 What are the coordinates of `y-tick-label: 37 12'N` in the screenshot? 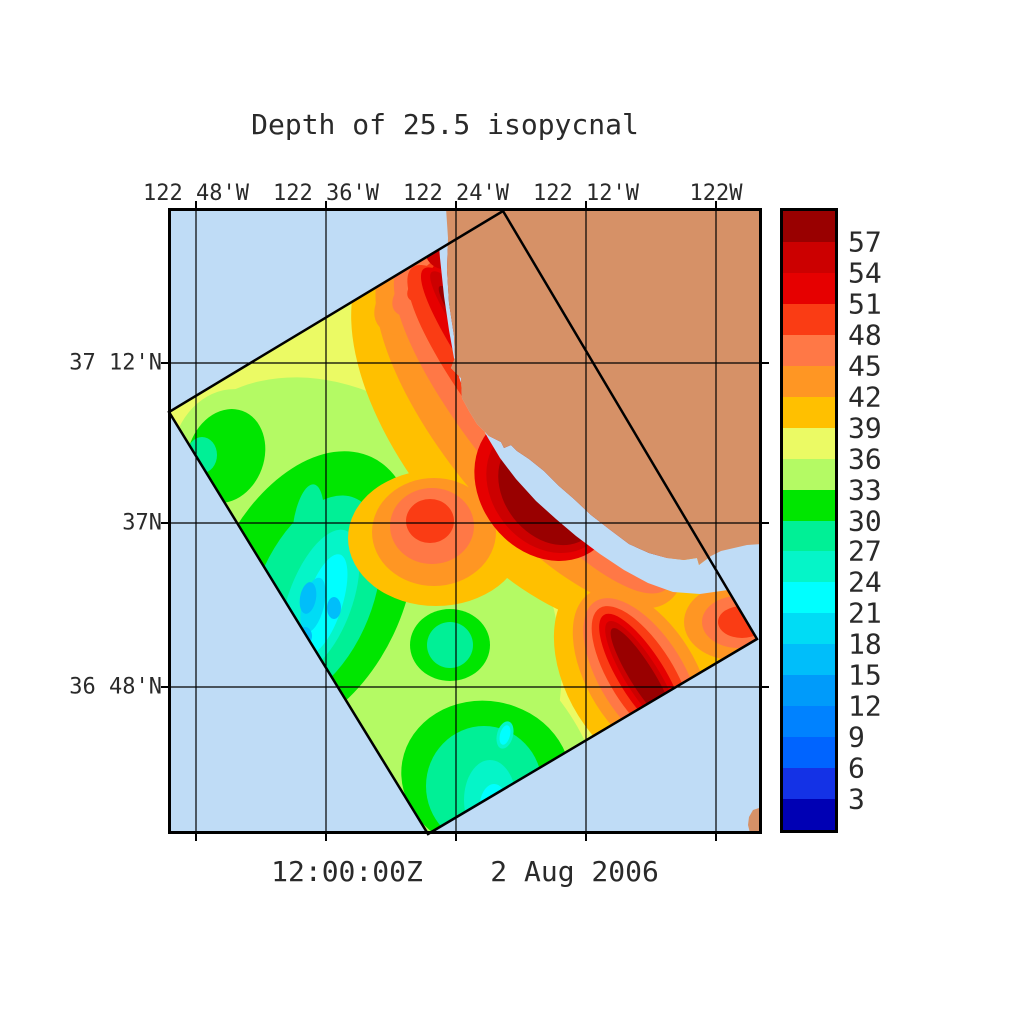 It's located at (115, 363).